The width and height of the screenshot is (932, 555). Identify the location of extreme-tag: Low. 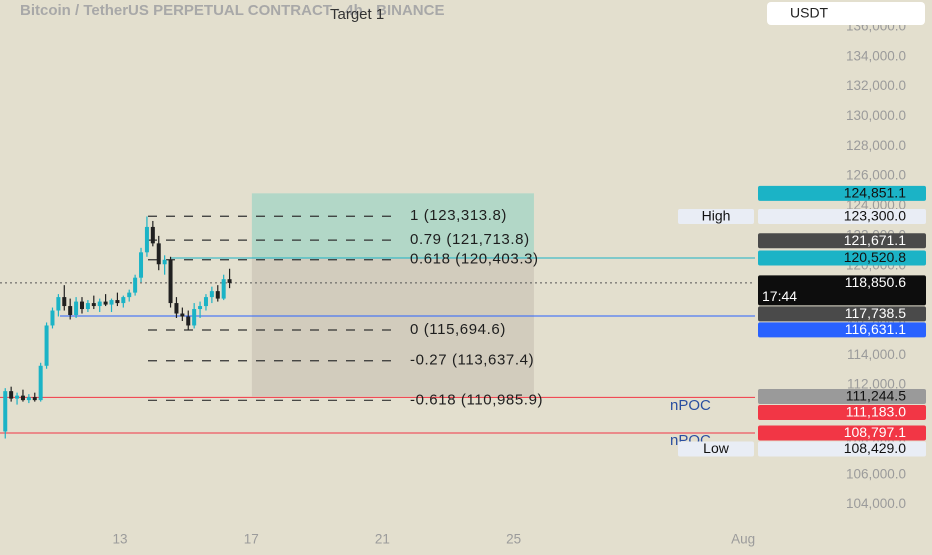
(716, 448).